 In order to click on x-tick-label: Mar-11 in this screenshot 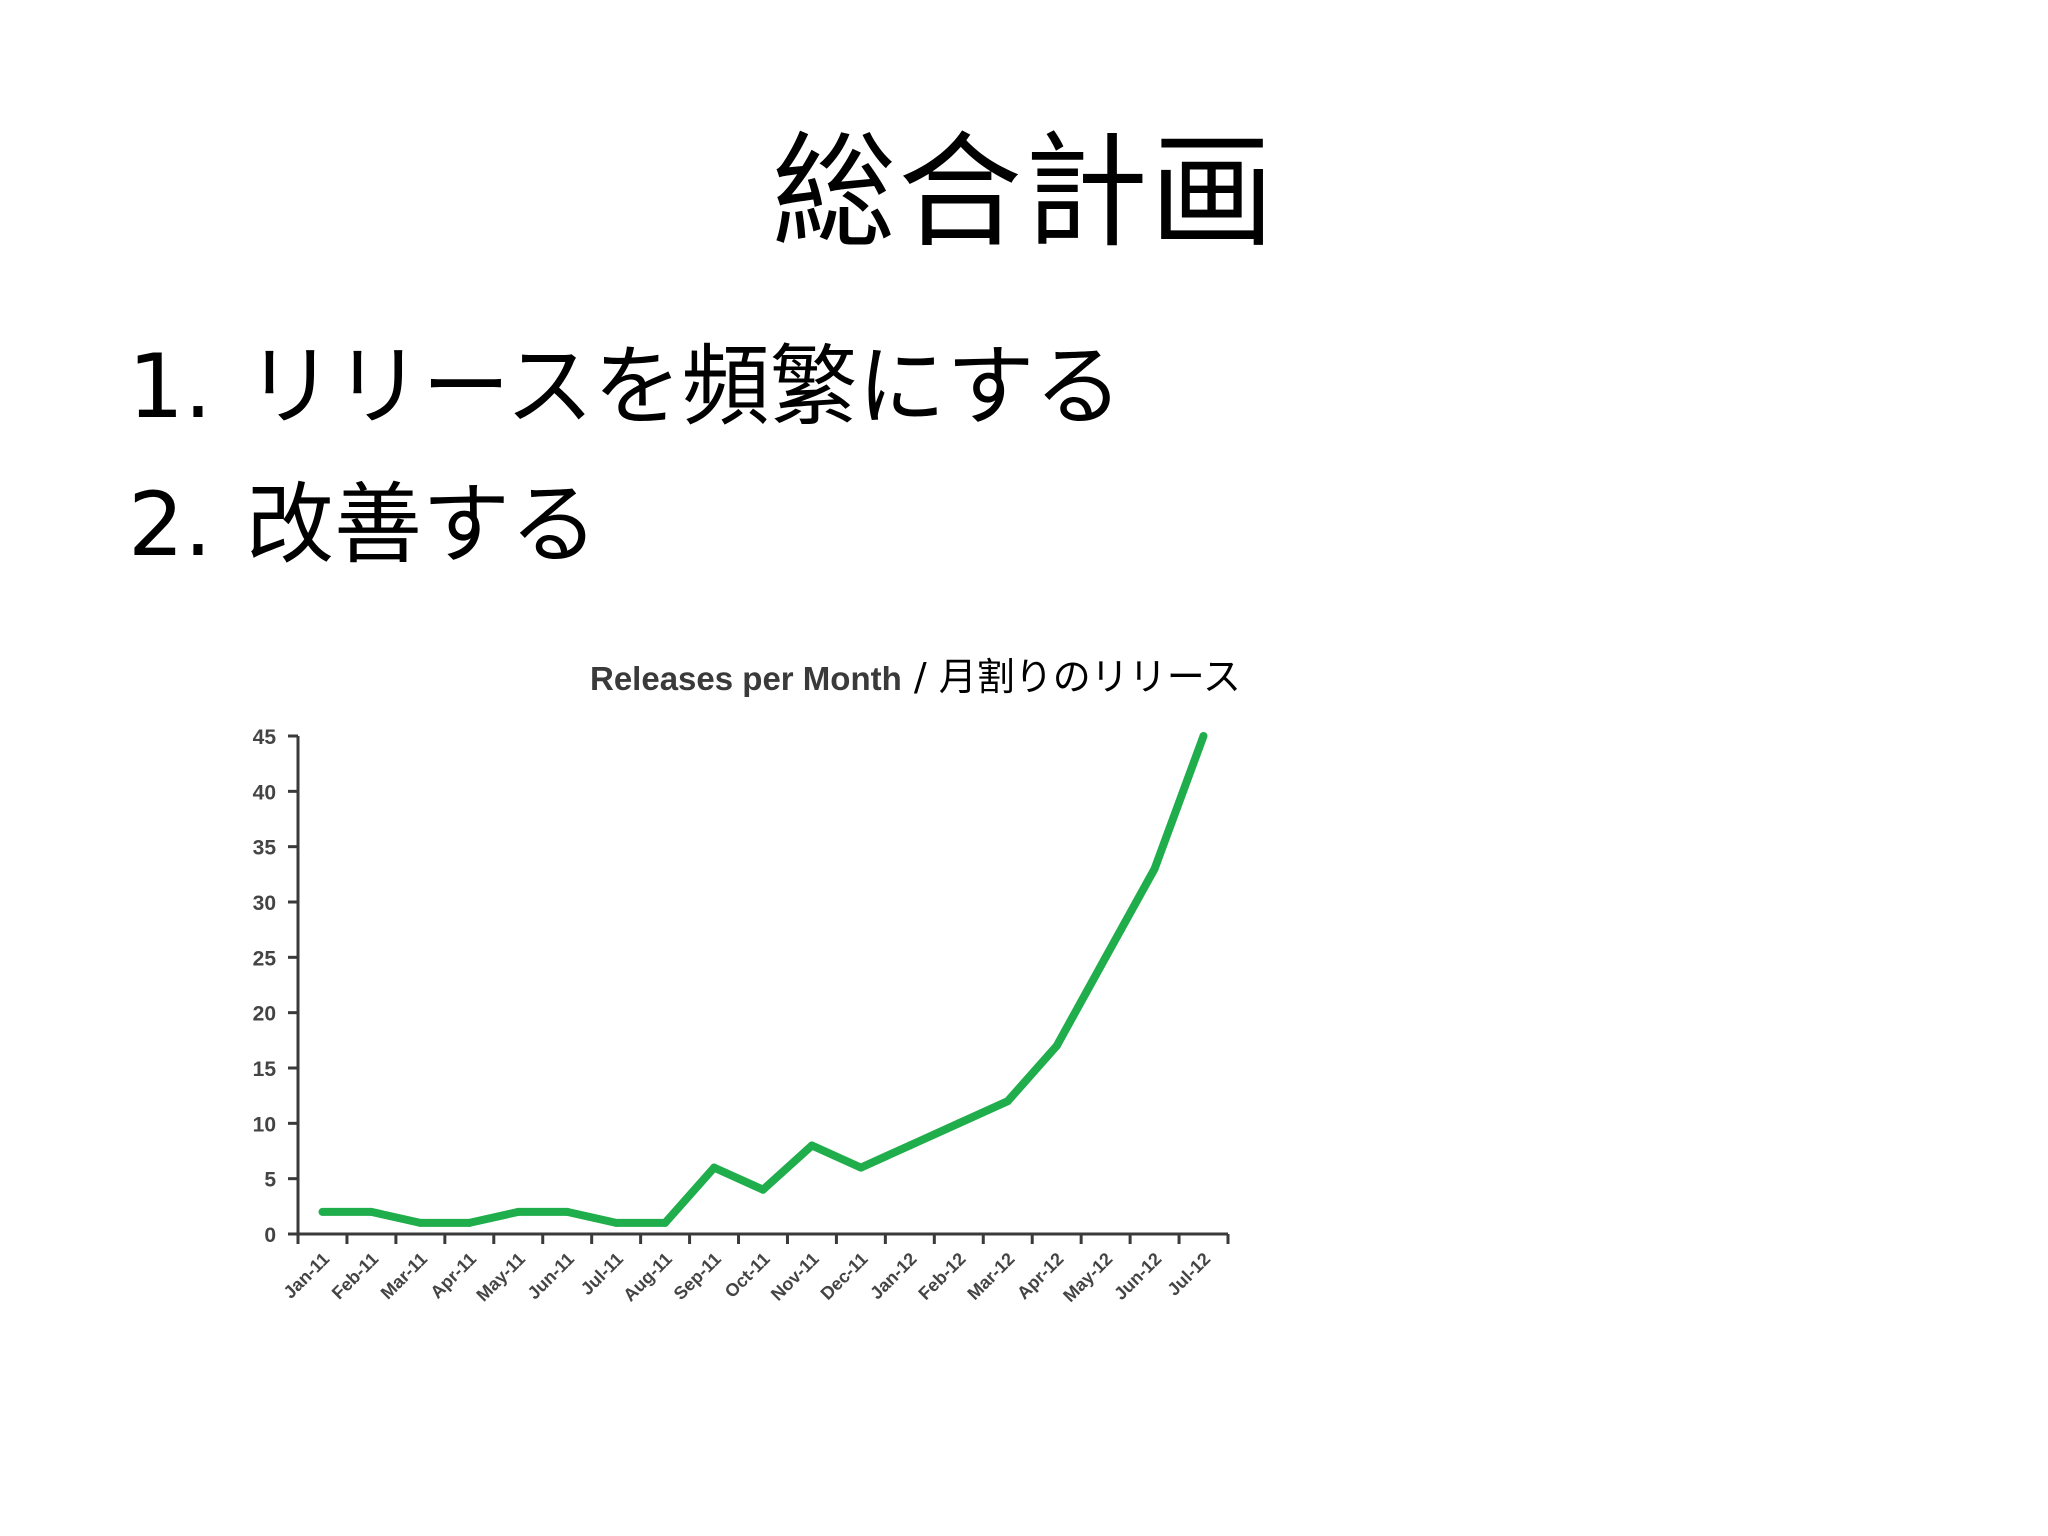, I will do `click(404, 1276)`.